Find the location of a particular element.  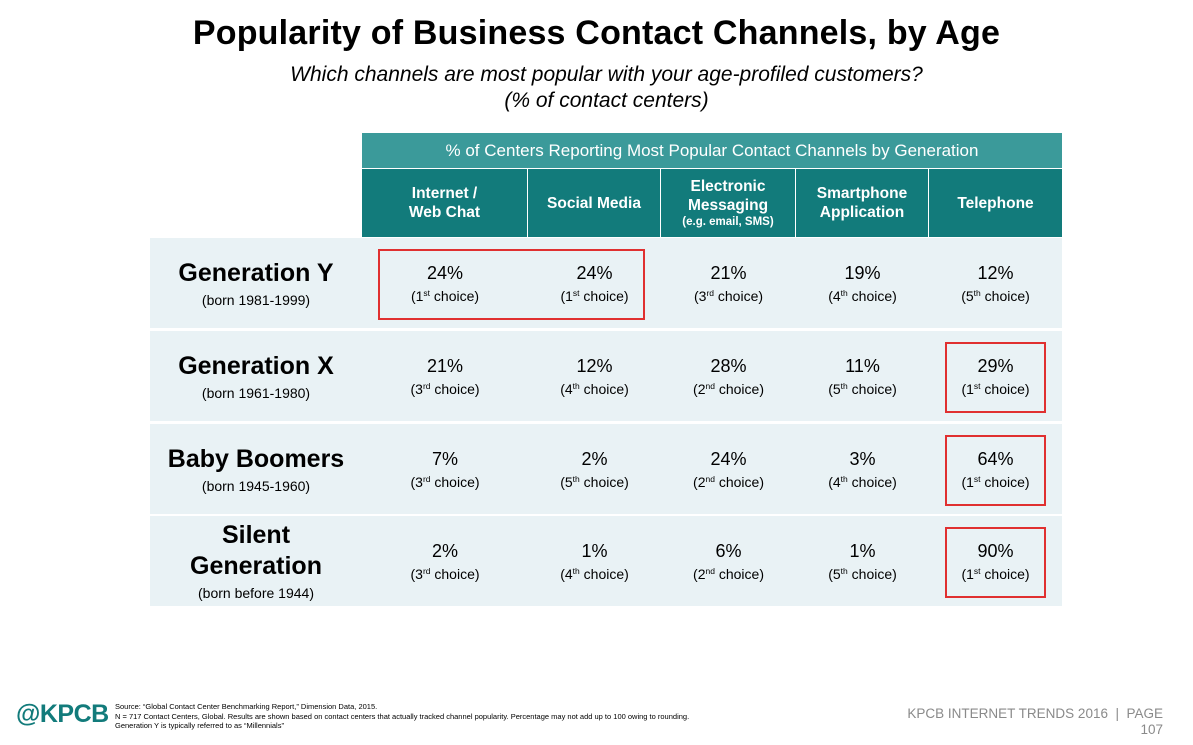

table-cell: 1% (5th choice) is located at coordinates (862, 561).